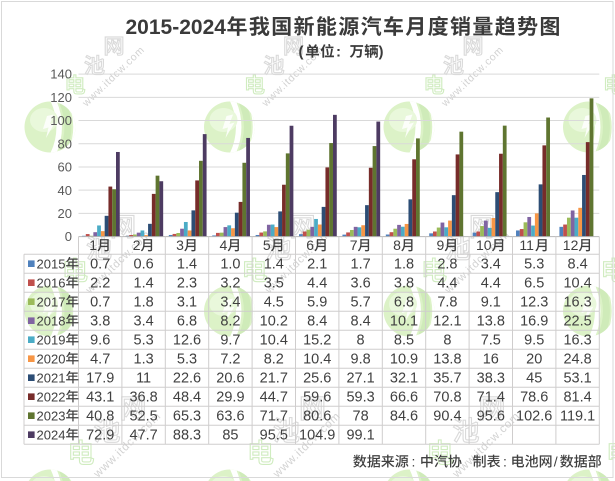 Image resolution: width=615 pixels, height=481 pixels. I want to click on svg-text: 72.9, so click(100, 436).